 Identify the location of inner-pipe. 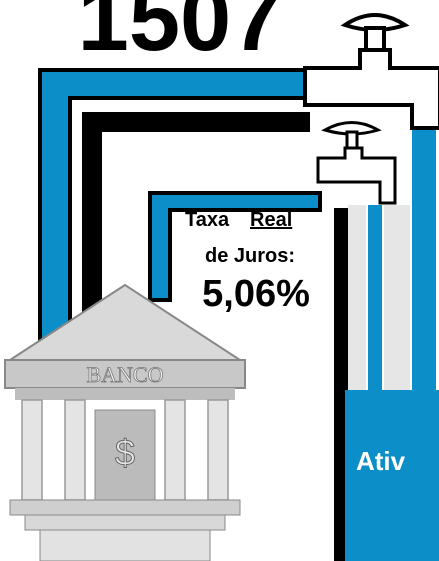
(235, 246).